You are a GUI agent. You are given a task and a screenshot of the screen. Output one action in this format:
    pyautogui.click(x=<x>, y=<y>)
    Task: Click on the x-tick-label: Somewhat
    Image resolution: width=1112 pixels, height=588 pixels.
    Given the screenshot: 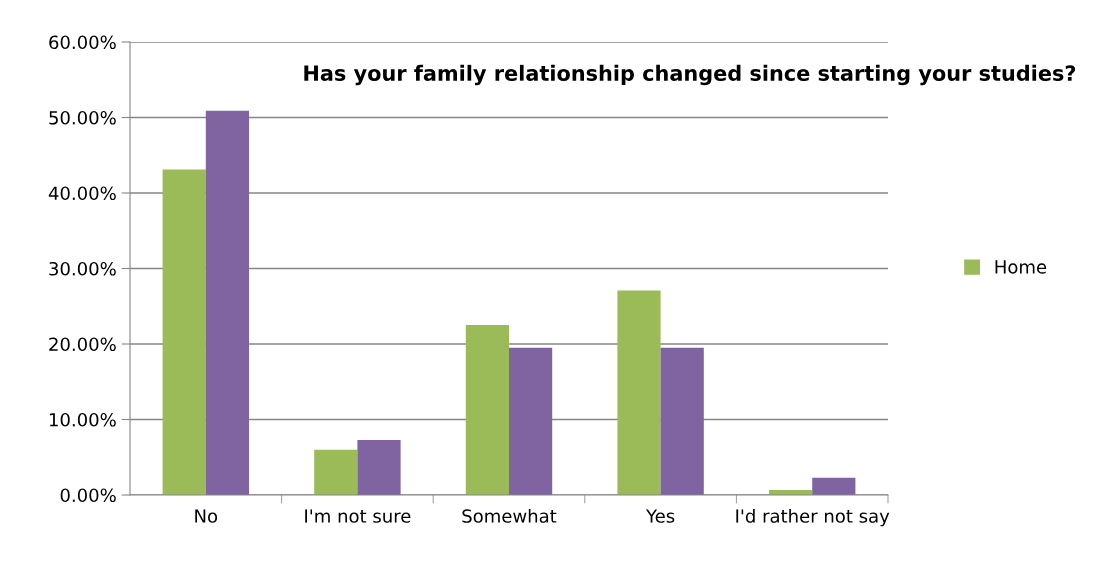 What is the action you would take?
    pyautogui.click(x=509, y=515)
    